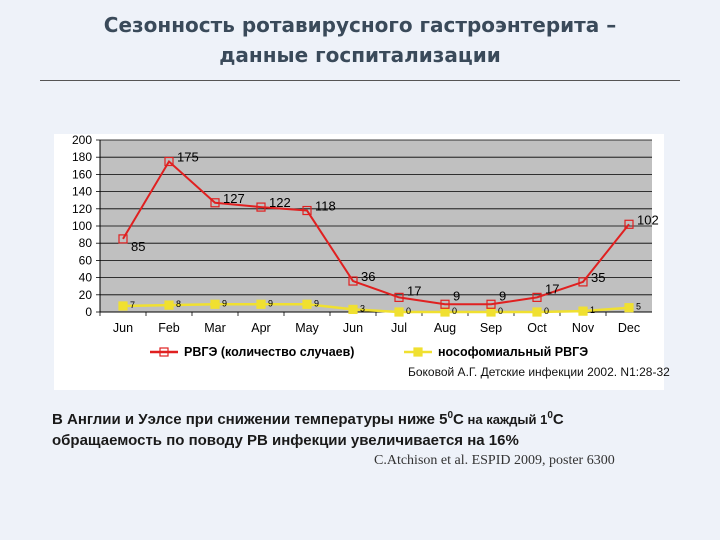 The image size is (720, 540). What do you see at coordinates (188, 157) in the screenshot?
I see `data-label: 175` at bounding box center [188, 157].